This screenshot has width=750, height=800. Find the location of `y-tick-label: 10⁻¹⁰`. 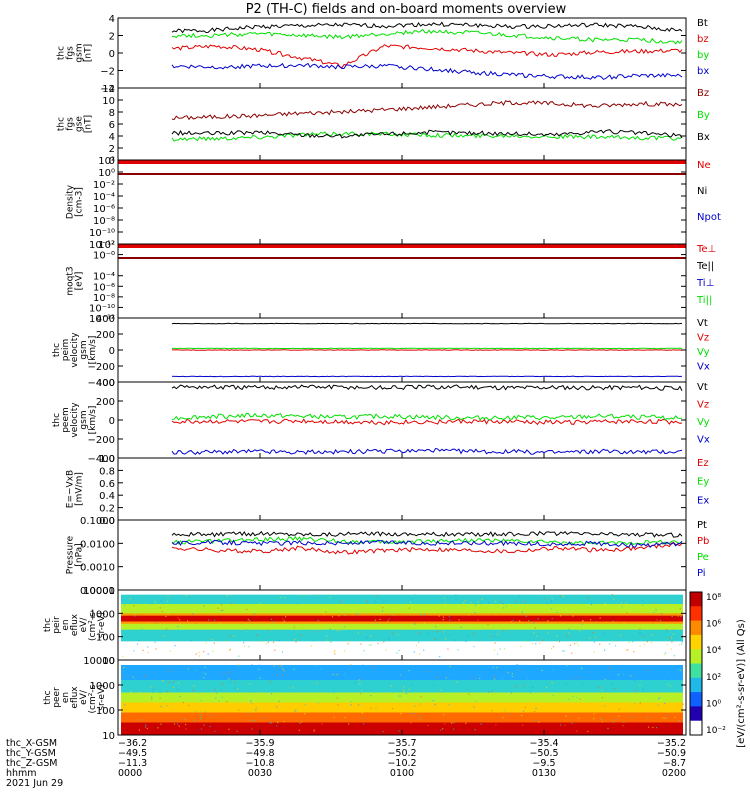

y-tick-label: 10⁻¹⁰ is located at coordinates (102, 233).